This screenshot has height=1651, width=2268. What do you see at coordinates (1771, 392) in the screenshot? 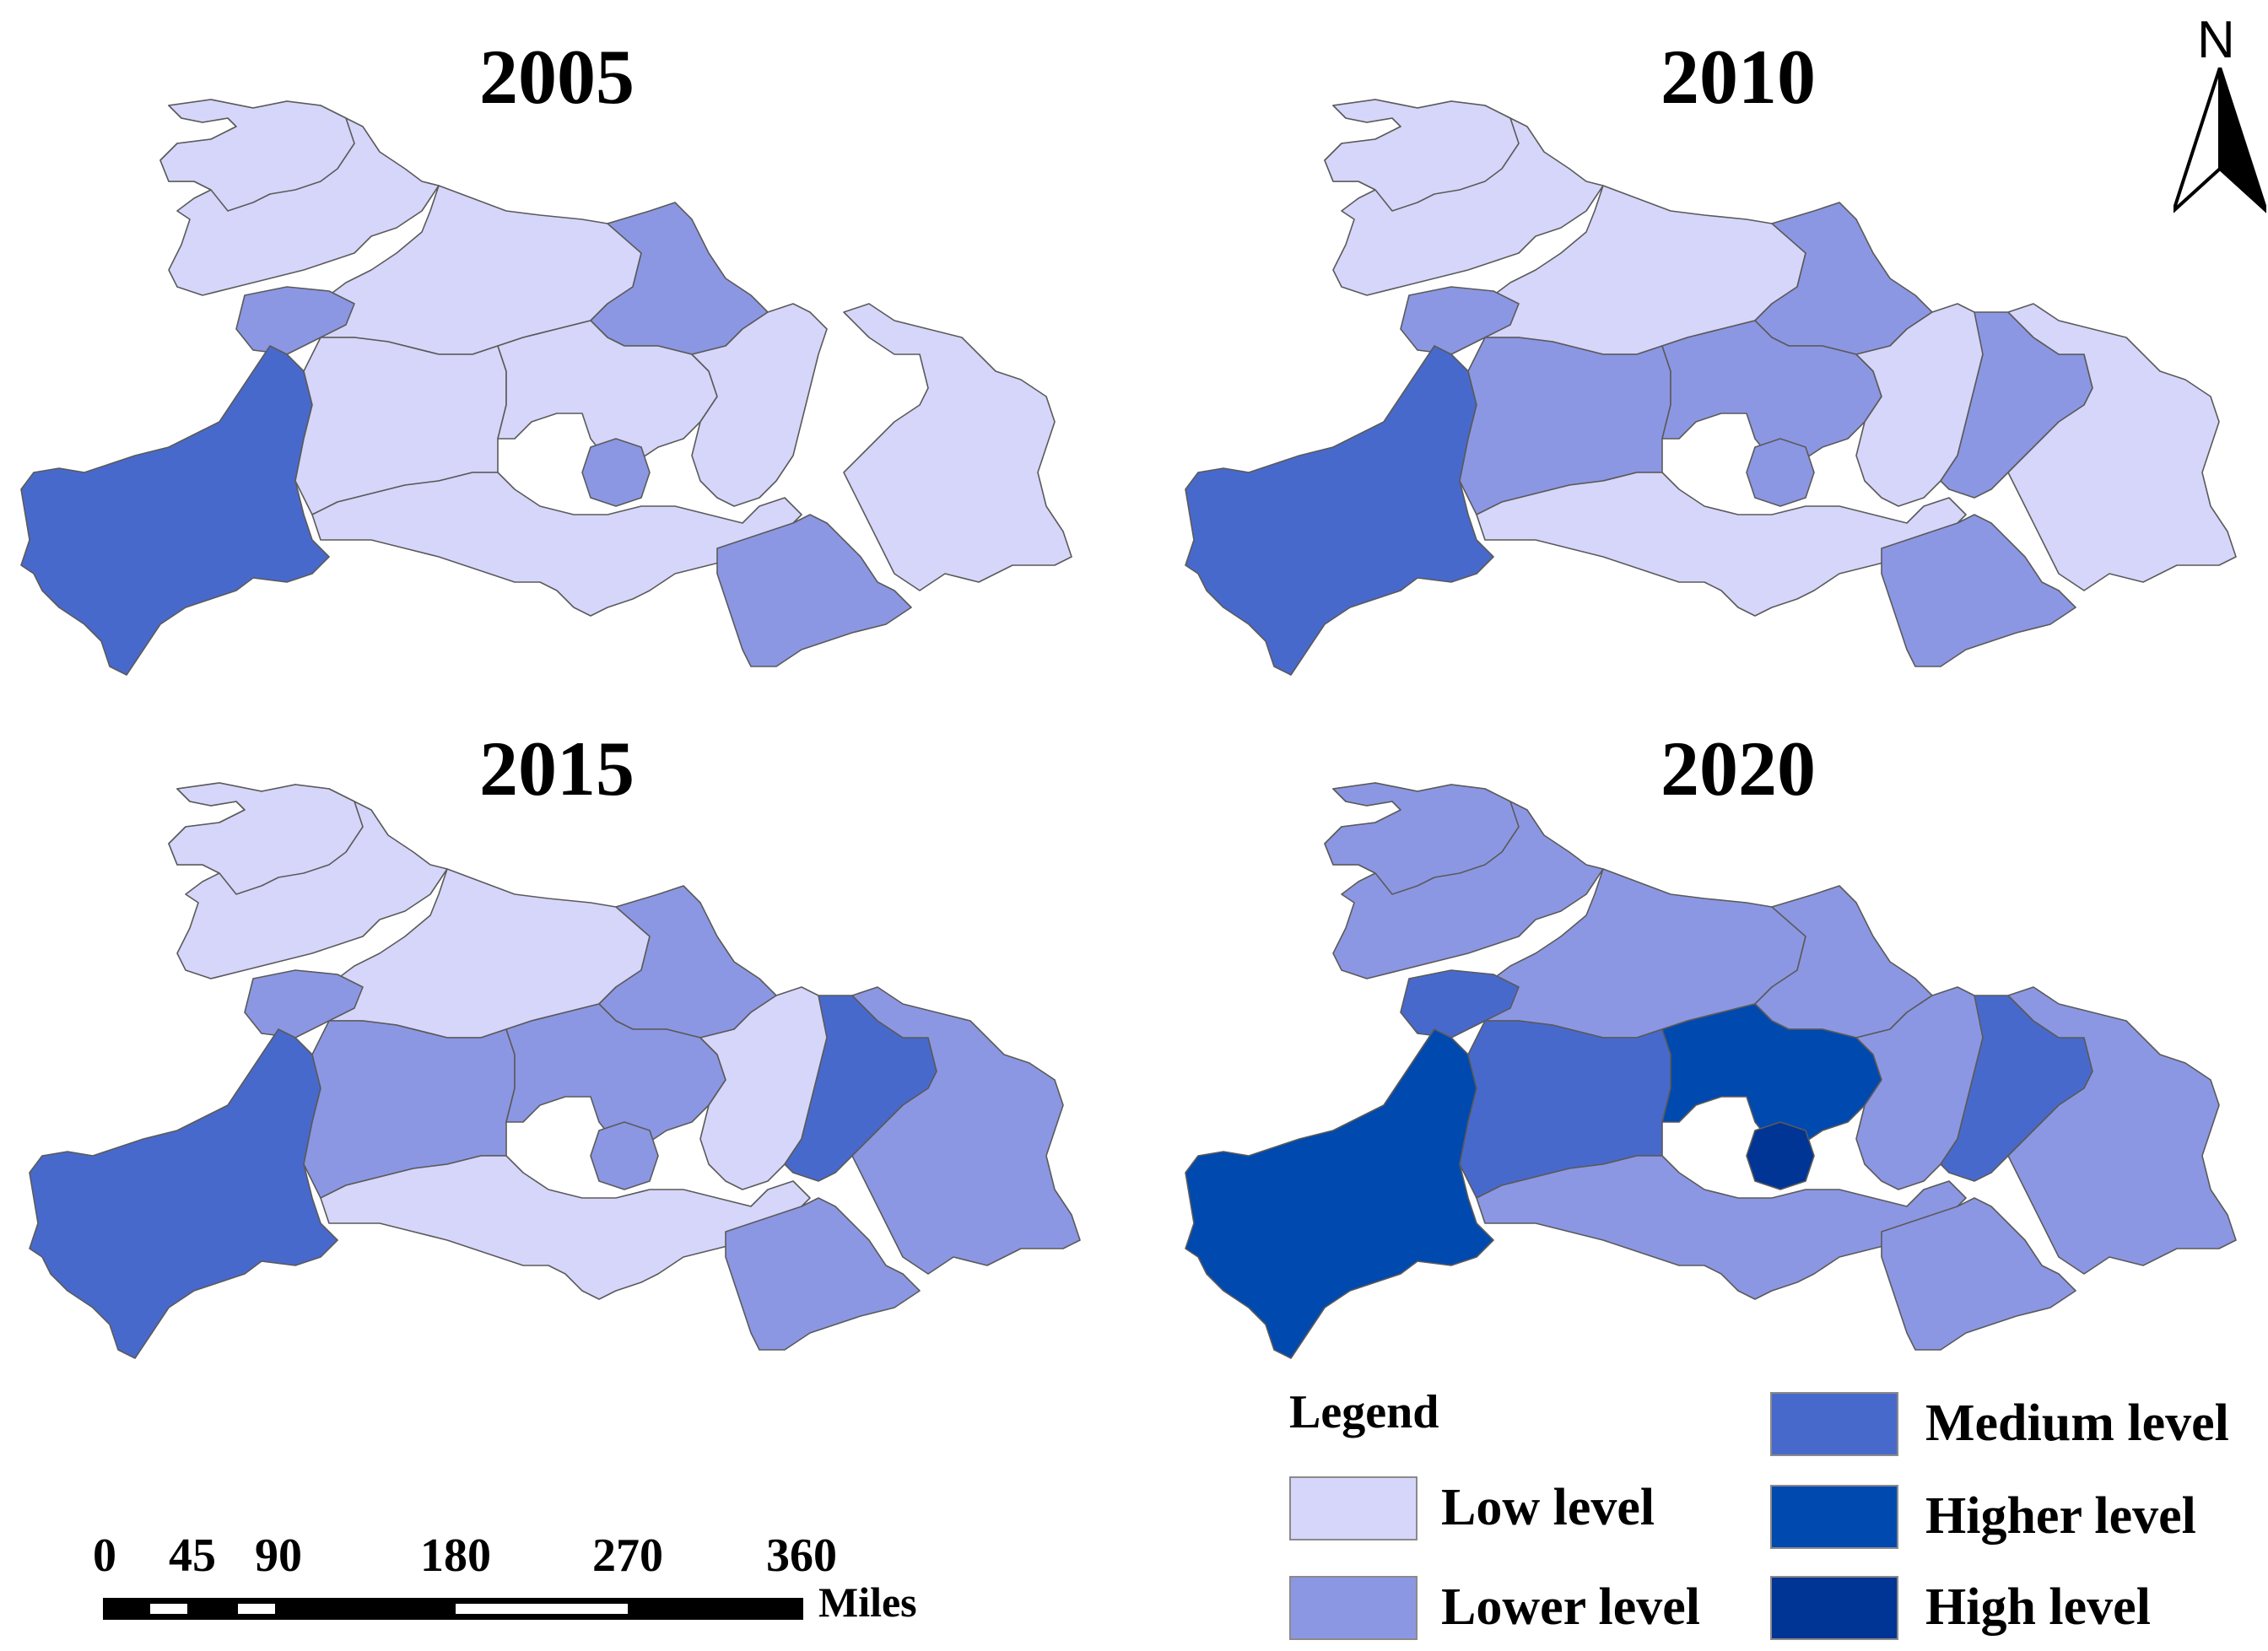
I see `region-central2-2010` at bounding box center [1771, 392].